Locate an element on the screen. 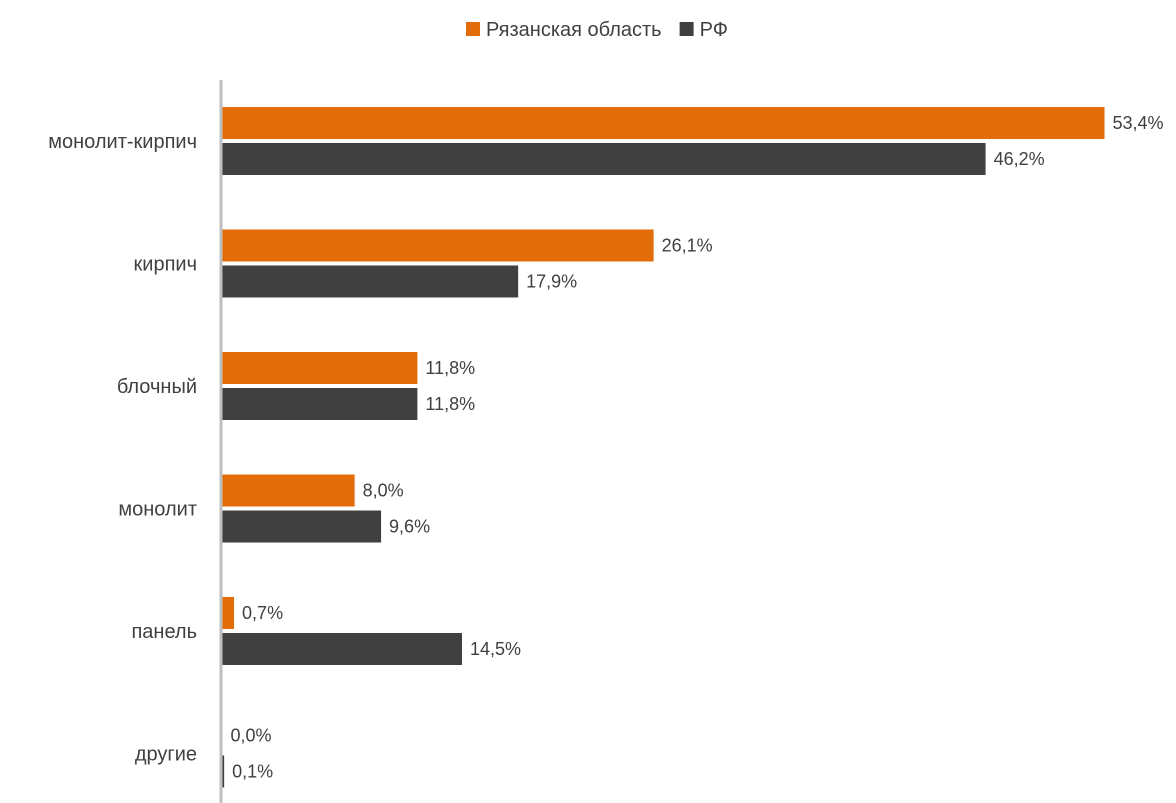 This screenshot has height=803, width=1176. data-label: 26,1% is located at coordinates (687, 246).